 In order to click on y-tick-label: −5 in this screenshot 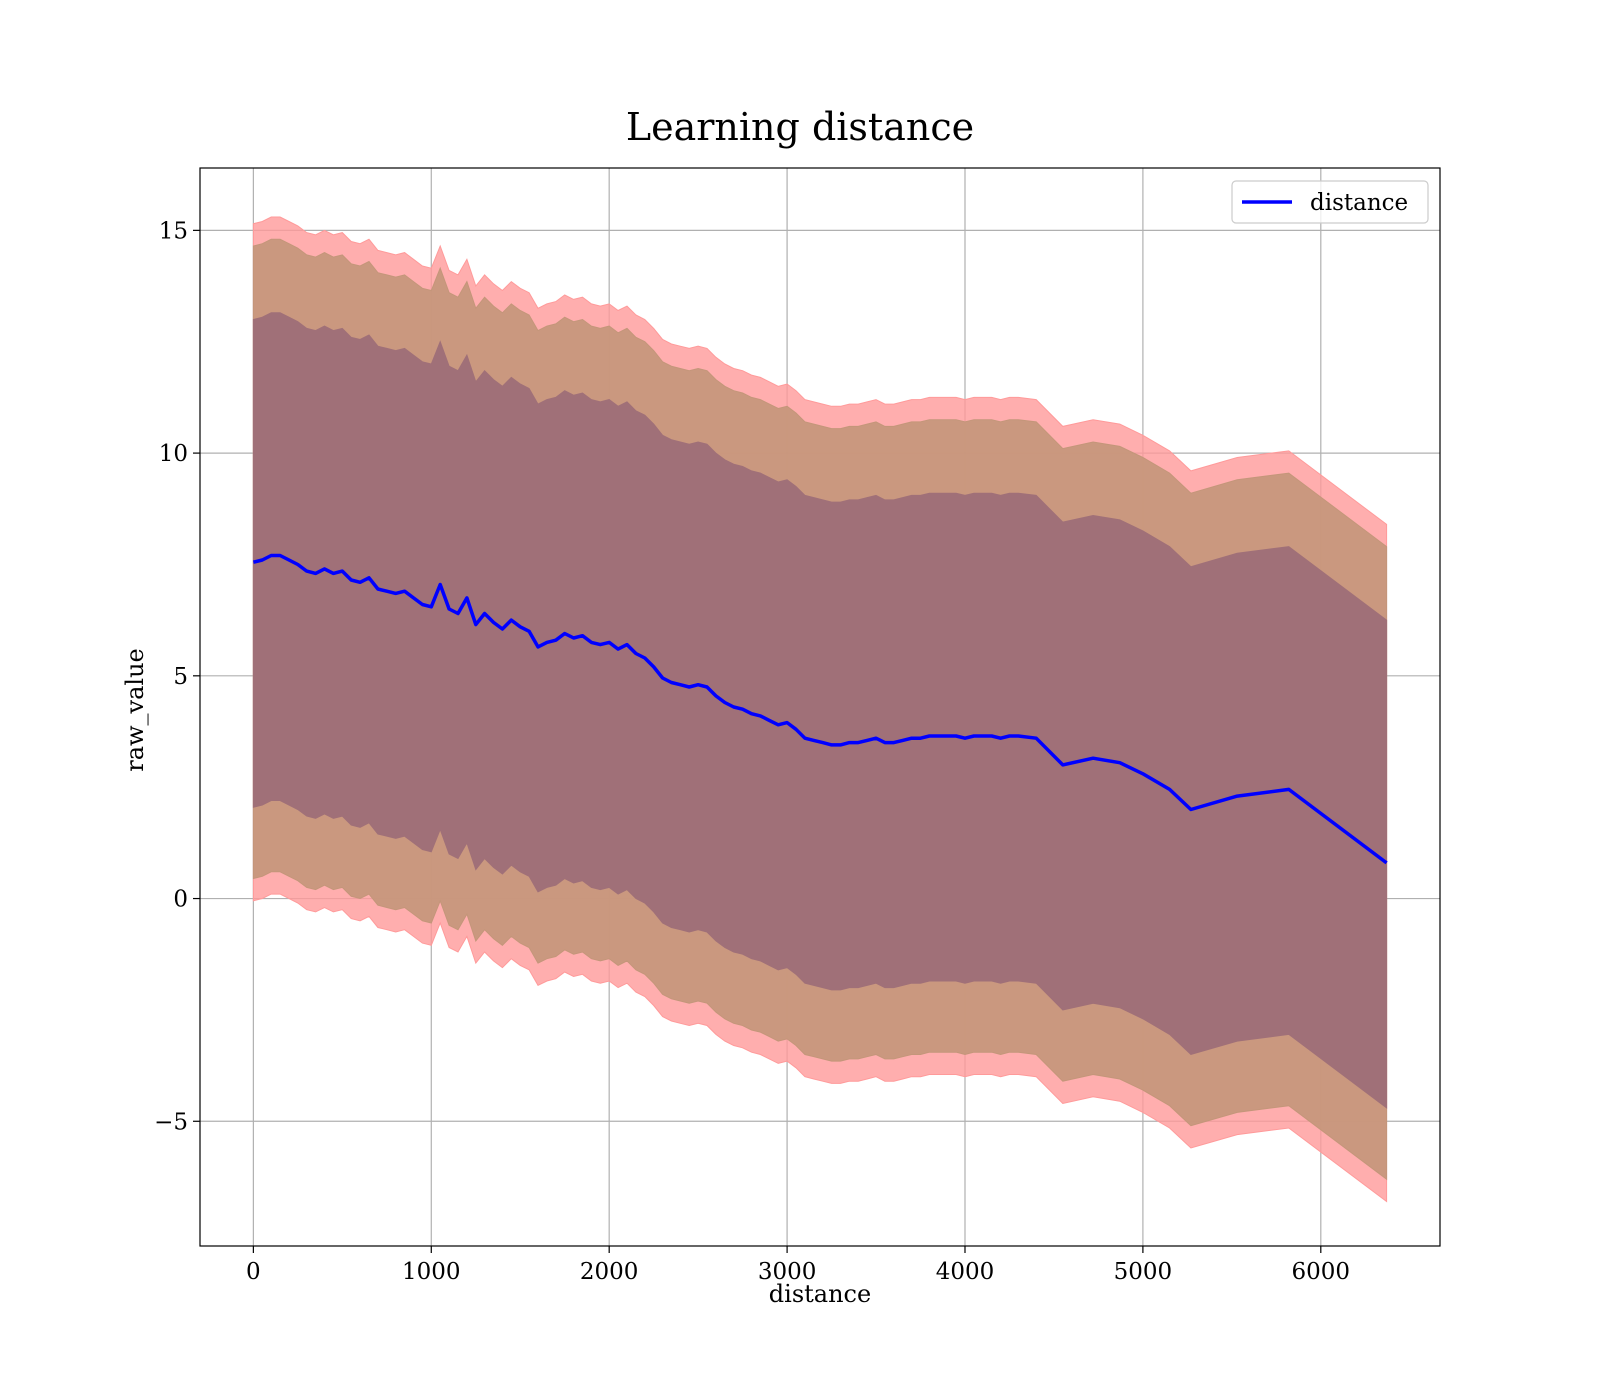, I will do `click(171, 1122)`.